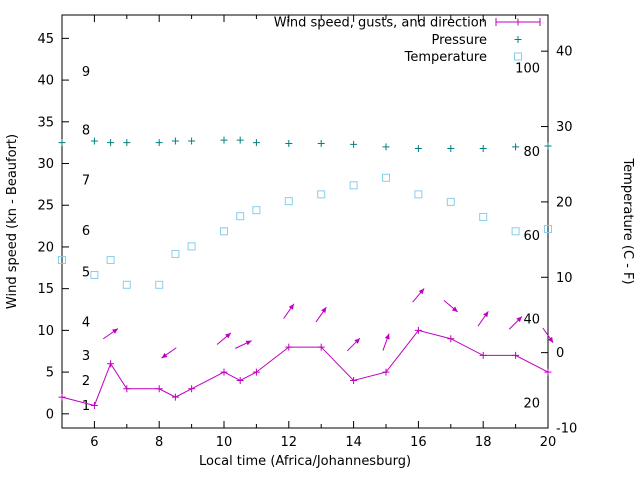 Image resolution: width=640 pixels, height=480 pixels. I want to click on beaufort-scale-label: 2, so click(86, 381).